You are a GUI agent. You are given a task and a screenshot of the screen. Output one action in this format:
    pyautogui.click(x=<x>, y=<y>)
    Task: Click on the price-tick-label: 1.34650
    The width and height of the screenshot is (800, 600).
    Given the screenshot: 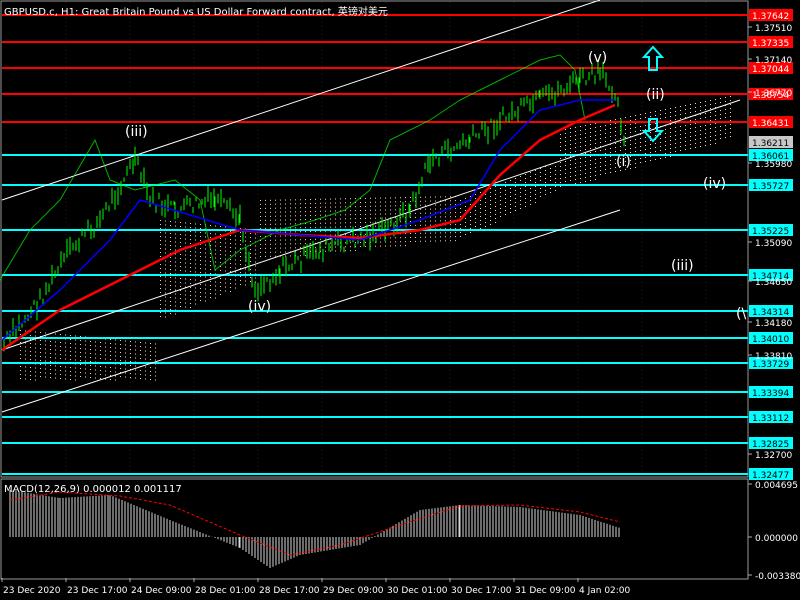 What is the action you would take?
    pyautogui.click(x=773, y=283)
    